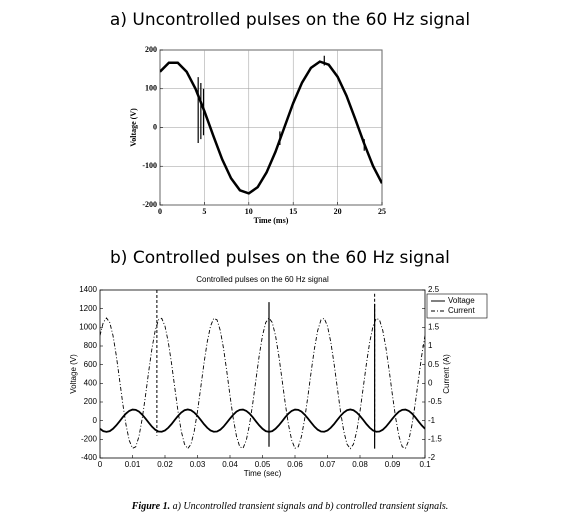 This screenshot has width=580, height=524. Describe the element at coordinates (295, 464) in the screenshot. I see `x-tick-label: 0.06` at that location.